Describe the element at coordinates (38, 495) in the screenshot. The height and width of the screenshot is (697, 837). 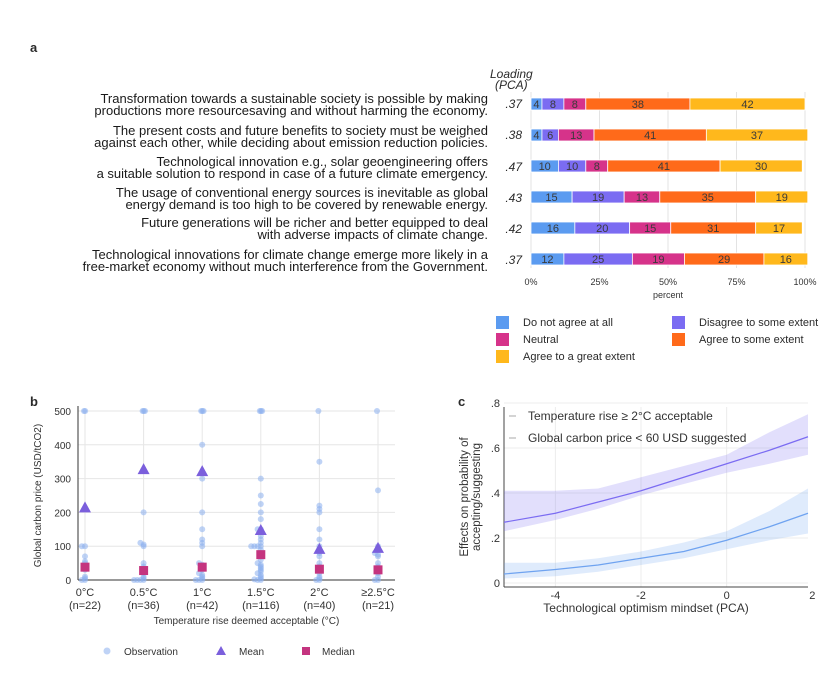
I see `scatter-y-axis-label: Global carbon price (USD/tCO2)` at that location.